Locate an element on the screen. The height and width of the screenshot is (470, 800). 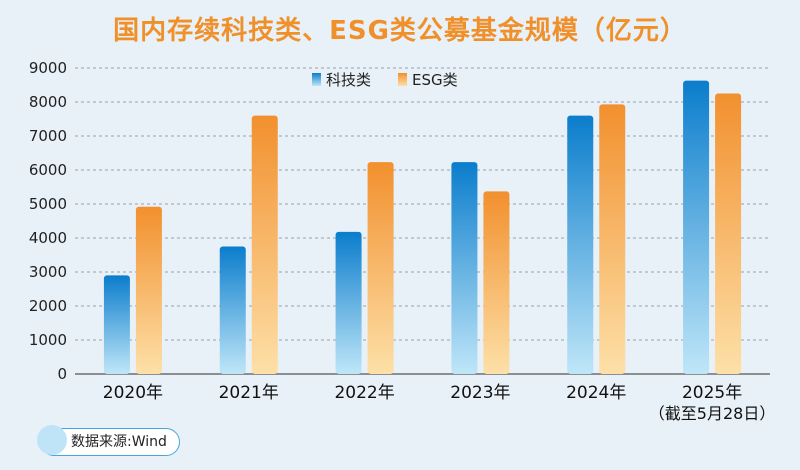
source-note: 数据来源:Wind is located at coordinates (108, 440).